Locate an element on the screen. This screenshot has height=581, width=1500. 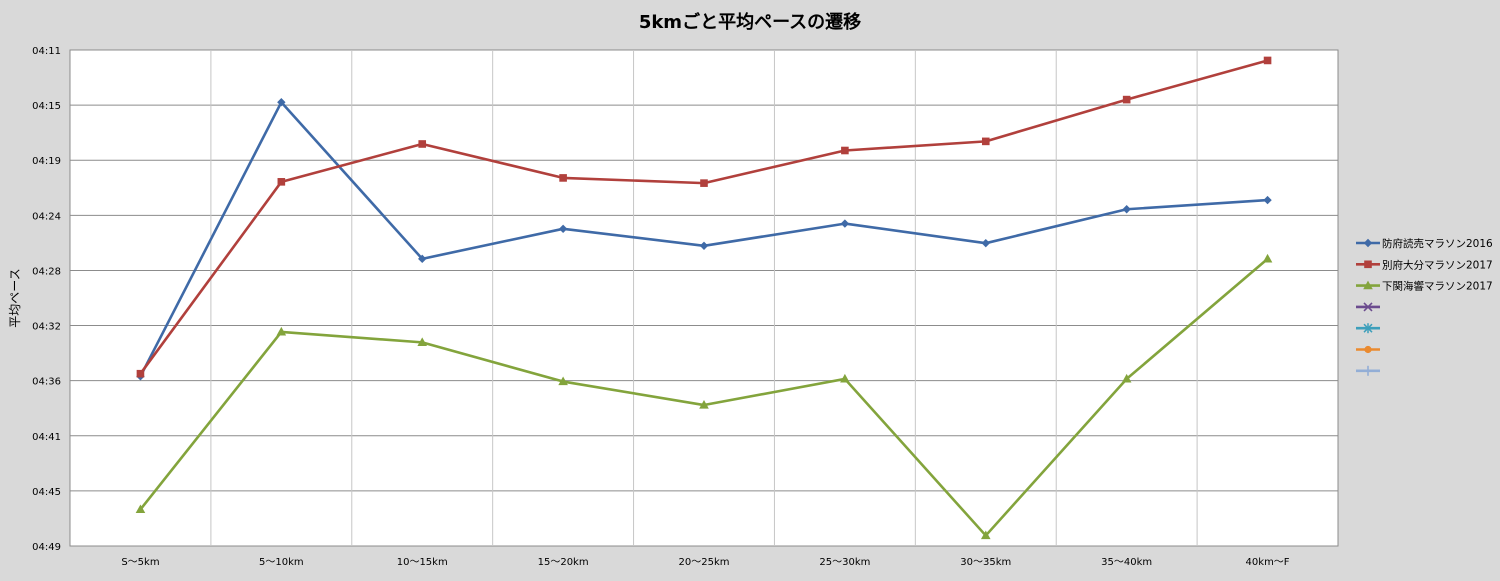
x-tick-label: 40km〜F is located at coordinates (1268, 562).